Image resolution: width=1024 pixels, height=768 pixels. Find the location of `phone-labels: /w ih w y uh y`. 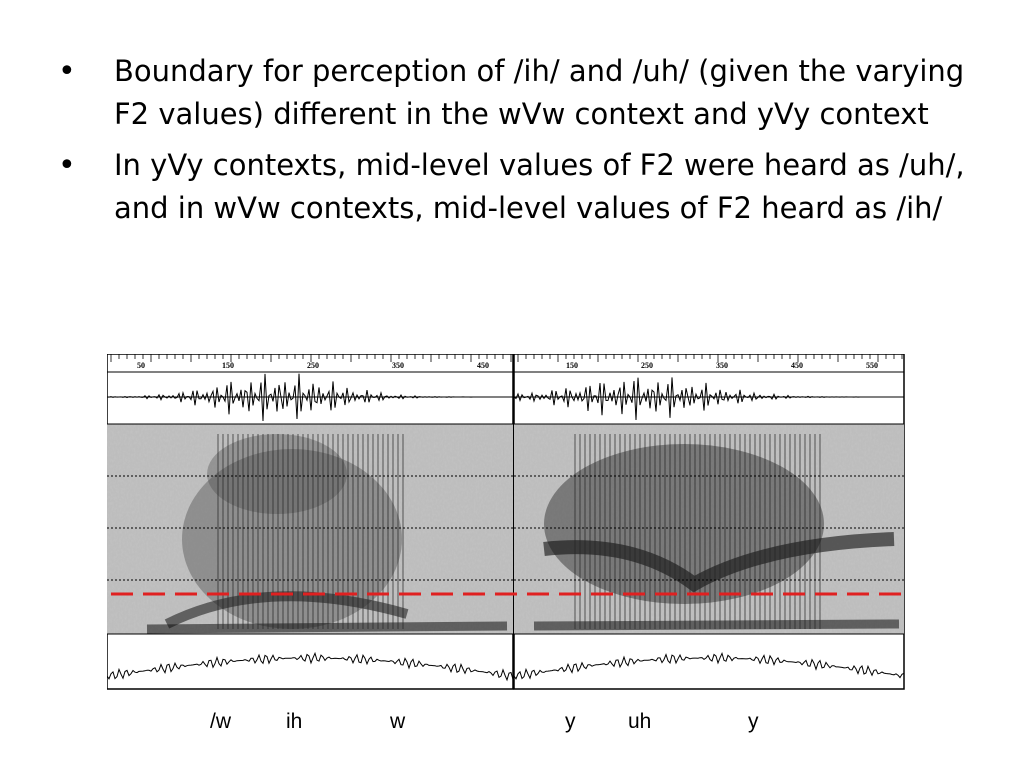

phone-labels: /w ih w y uh y is located at coordinates (512, 725).